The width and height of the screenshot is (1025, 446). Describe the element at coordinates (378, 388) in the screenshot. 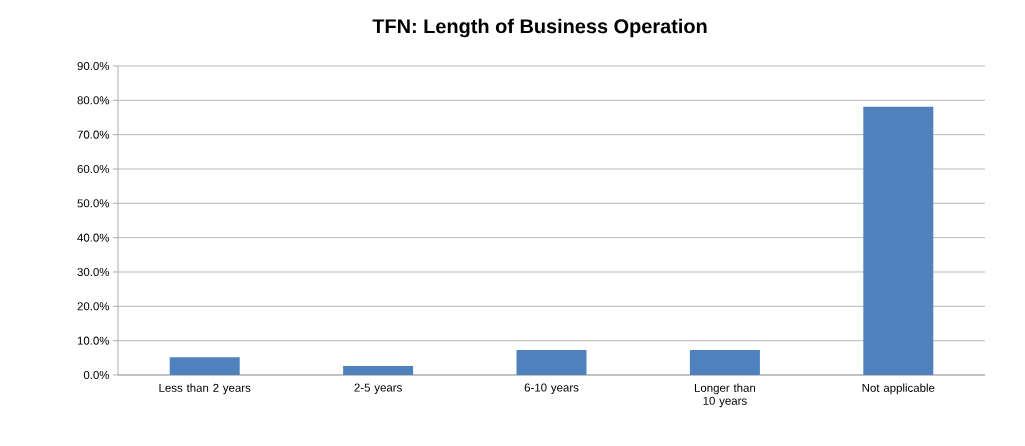

I see `x-tick-label: 2-5 years` at that location.